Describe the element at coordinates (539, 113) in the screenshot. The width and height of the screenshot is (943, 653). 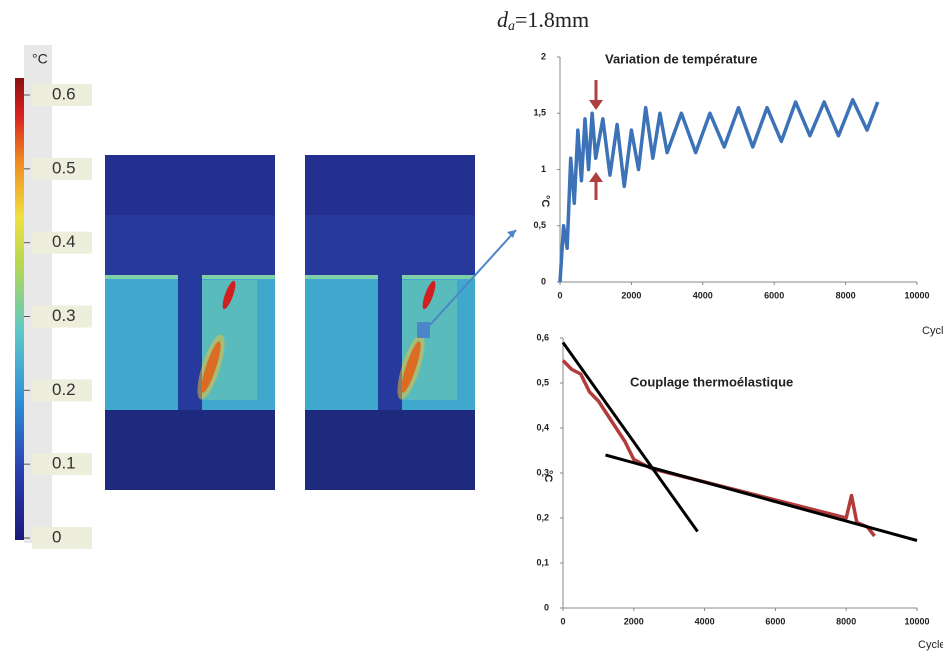
I see `y-tick-label: 1,5` at that location.